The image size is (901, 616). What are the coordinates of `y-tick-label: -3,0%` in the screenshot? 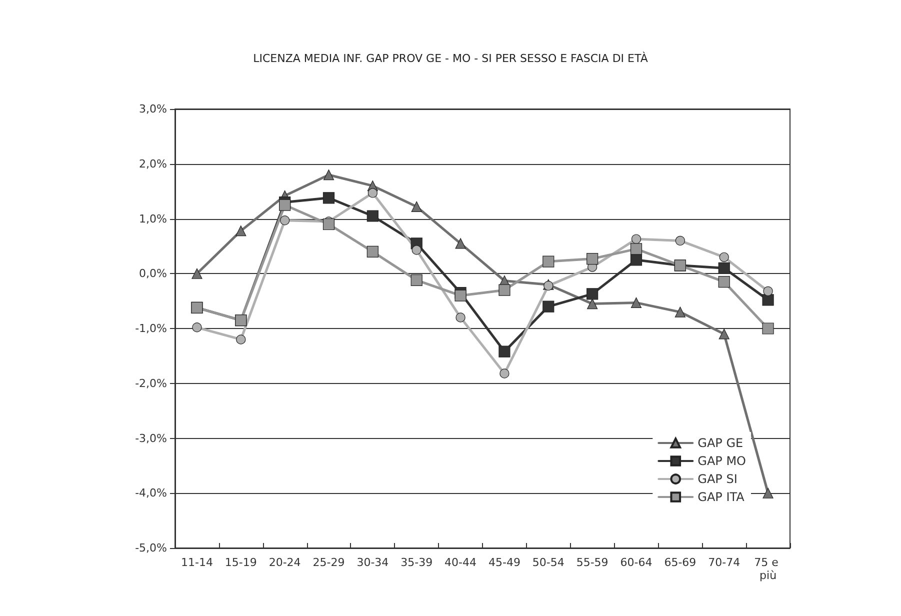 It's located at (151, 438).